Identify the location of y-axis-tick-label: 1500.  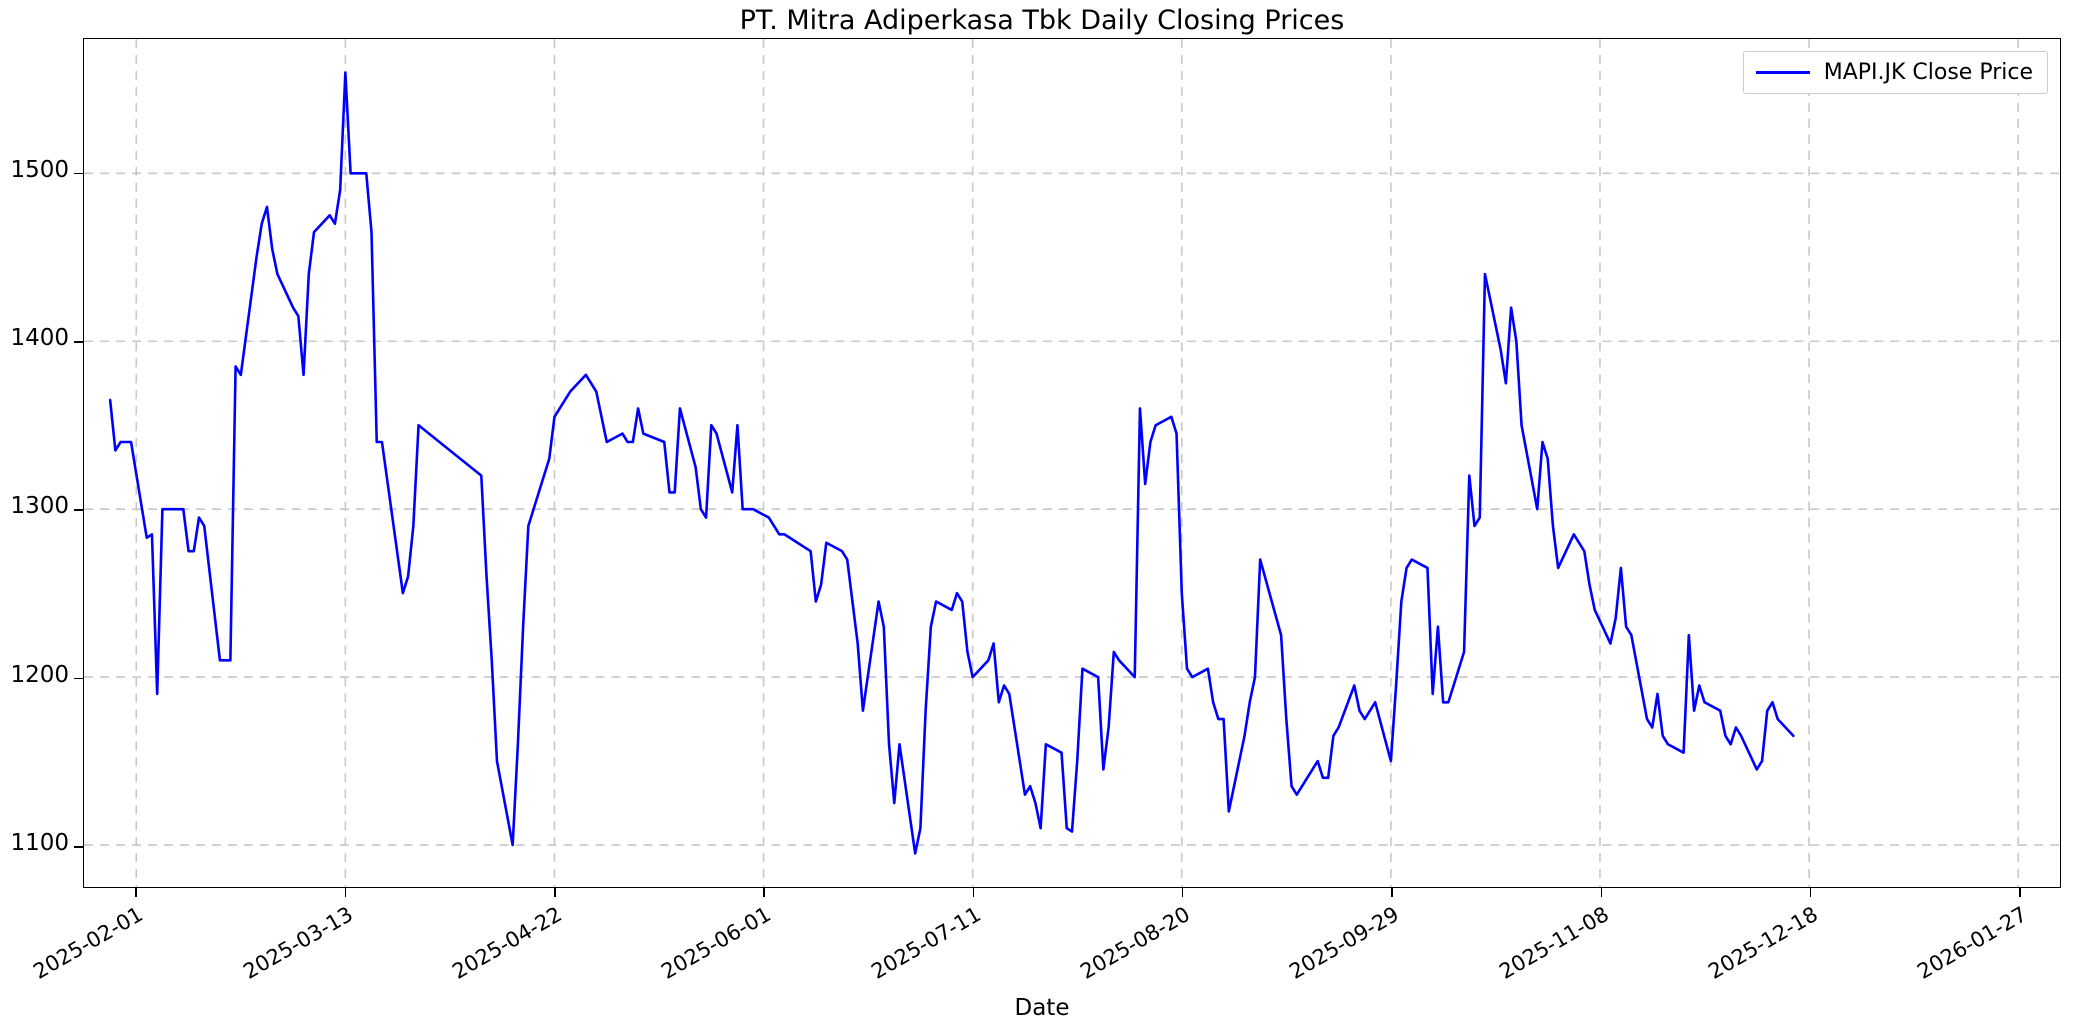
(39, 169).